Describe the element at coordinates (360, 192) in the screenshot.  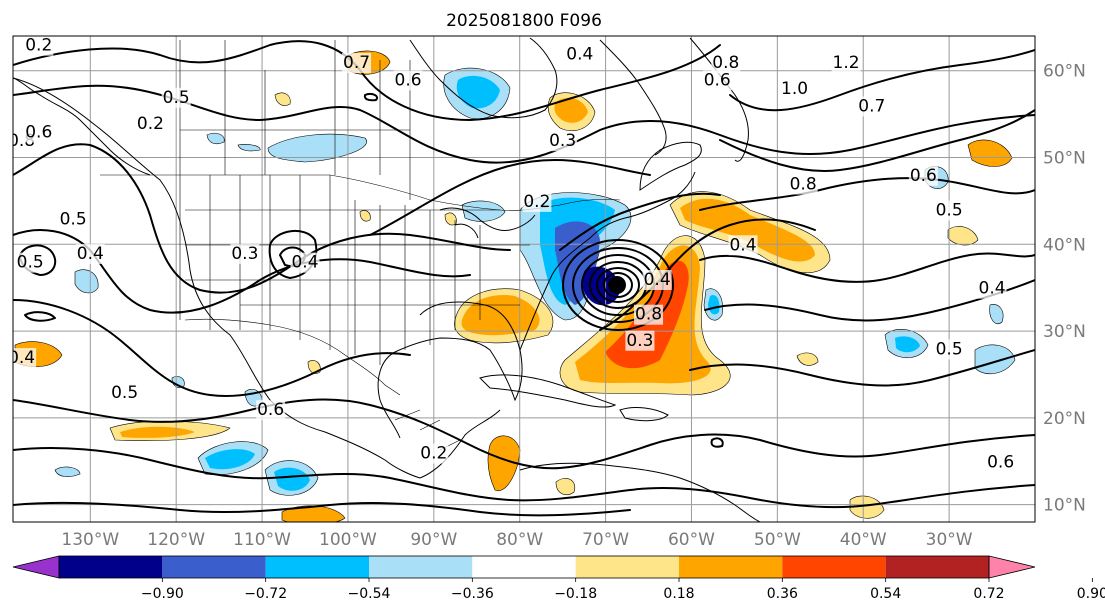
I see `us-canada-border` at that location.